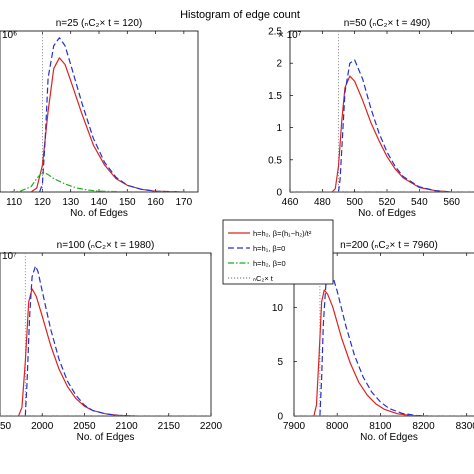 The width and height of the screenshot is (474, 474). Describe the element at coordinates (387, 23) in the screenshot. I see `subplot-title: n=50 (ₙC₂× t = 490)` at that location.